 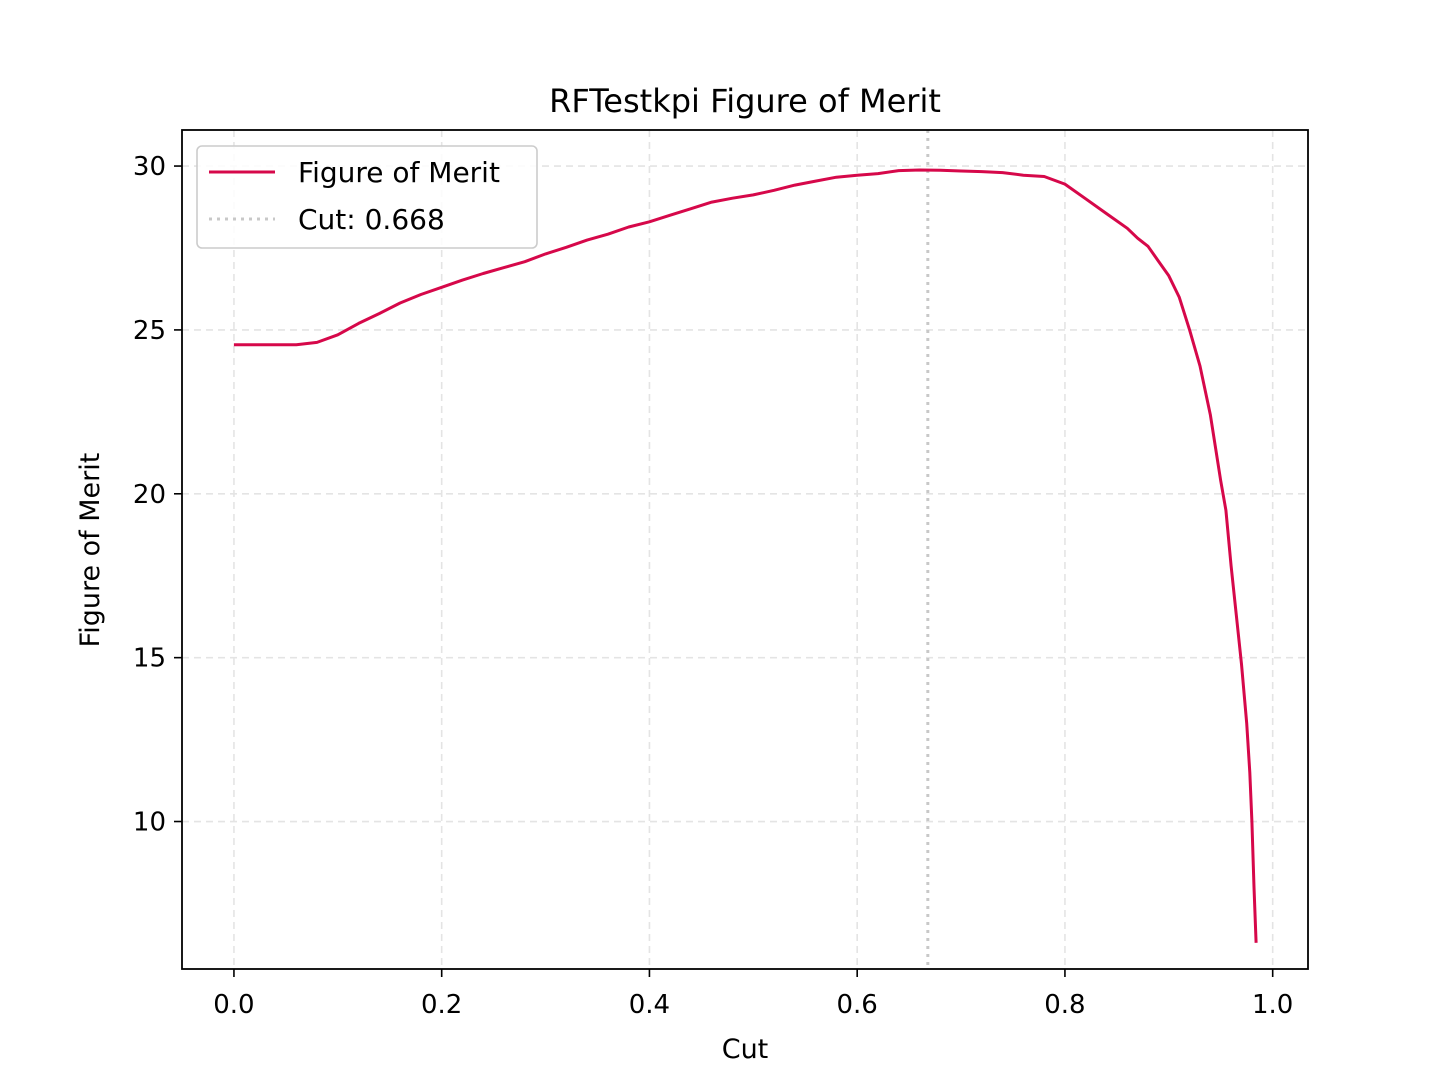 I want to click on y-tick-label: 20, so click(x=149, y=495).